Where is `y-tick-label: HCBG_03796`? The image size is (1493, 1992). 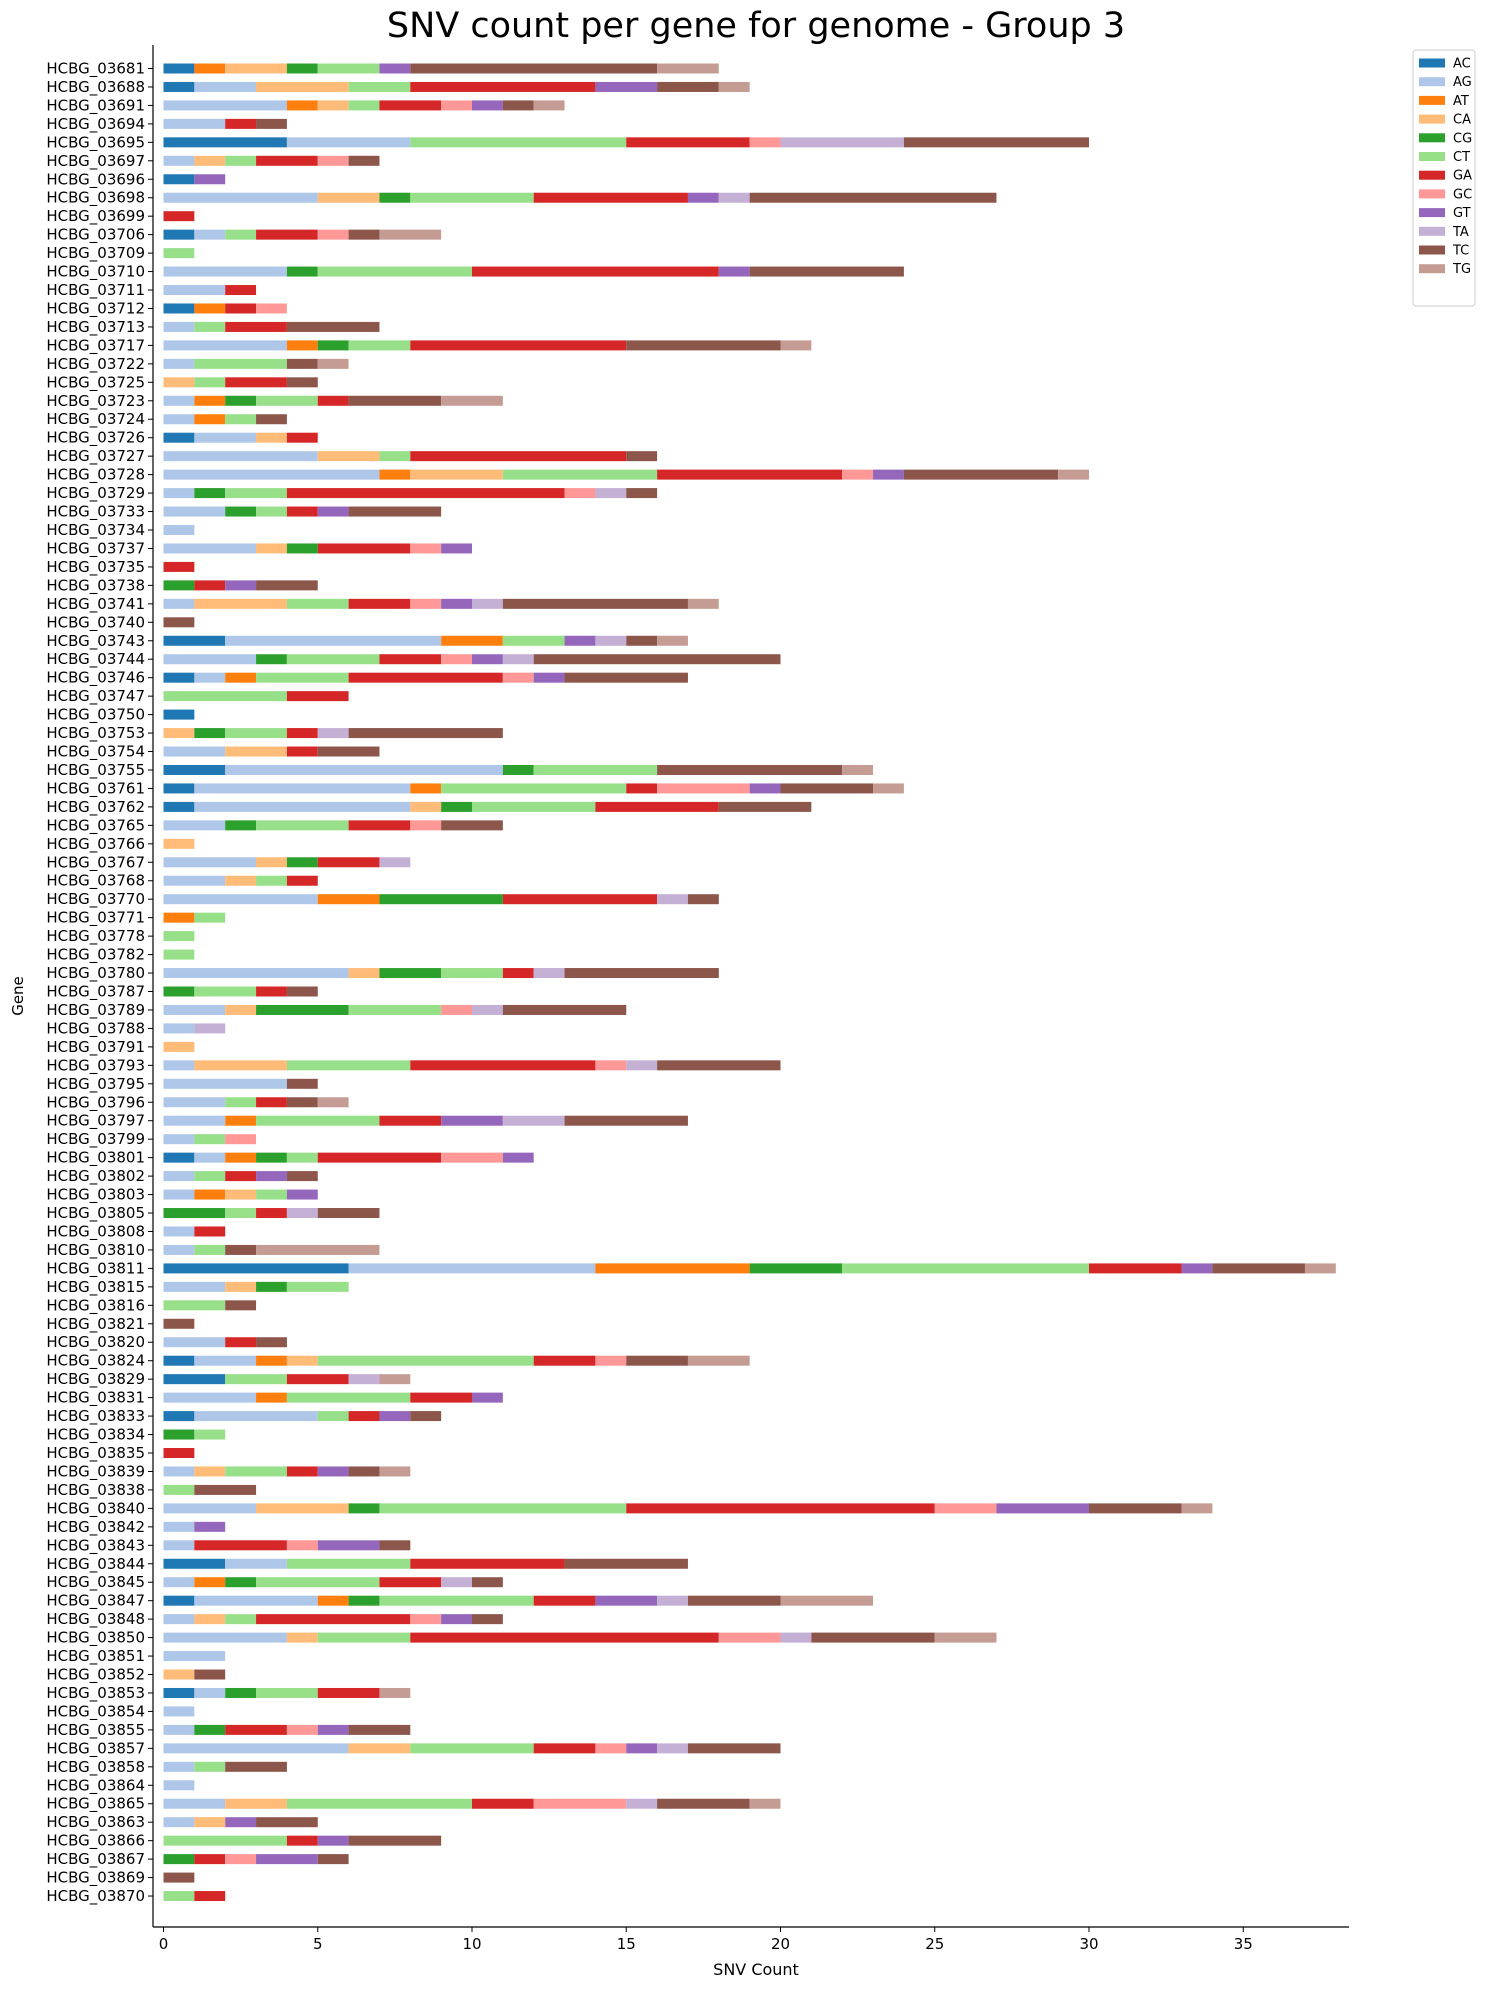
y-tick-label: HCBG_03796 is located at coordinates (95, 1102).